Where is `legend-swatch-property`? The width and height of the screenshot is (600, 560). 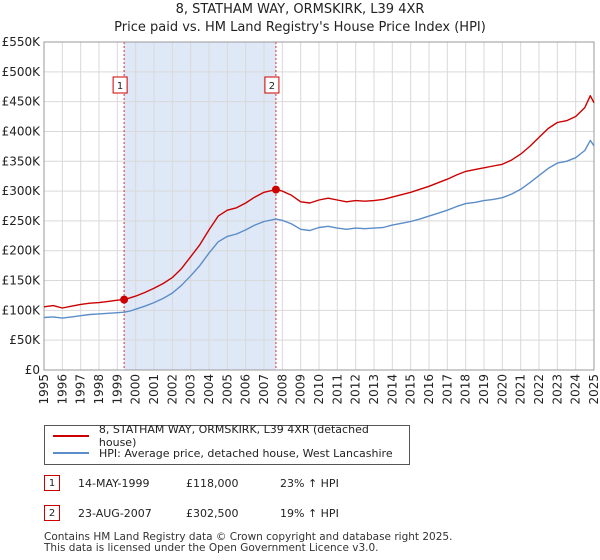 legend-swatch-property is located at coordinates (71, 436).